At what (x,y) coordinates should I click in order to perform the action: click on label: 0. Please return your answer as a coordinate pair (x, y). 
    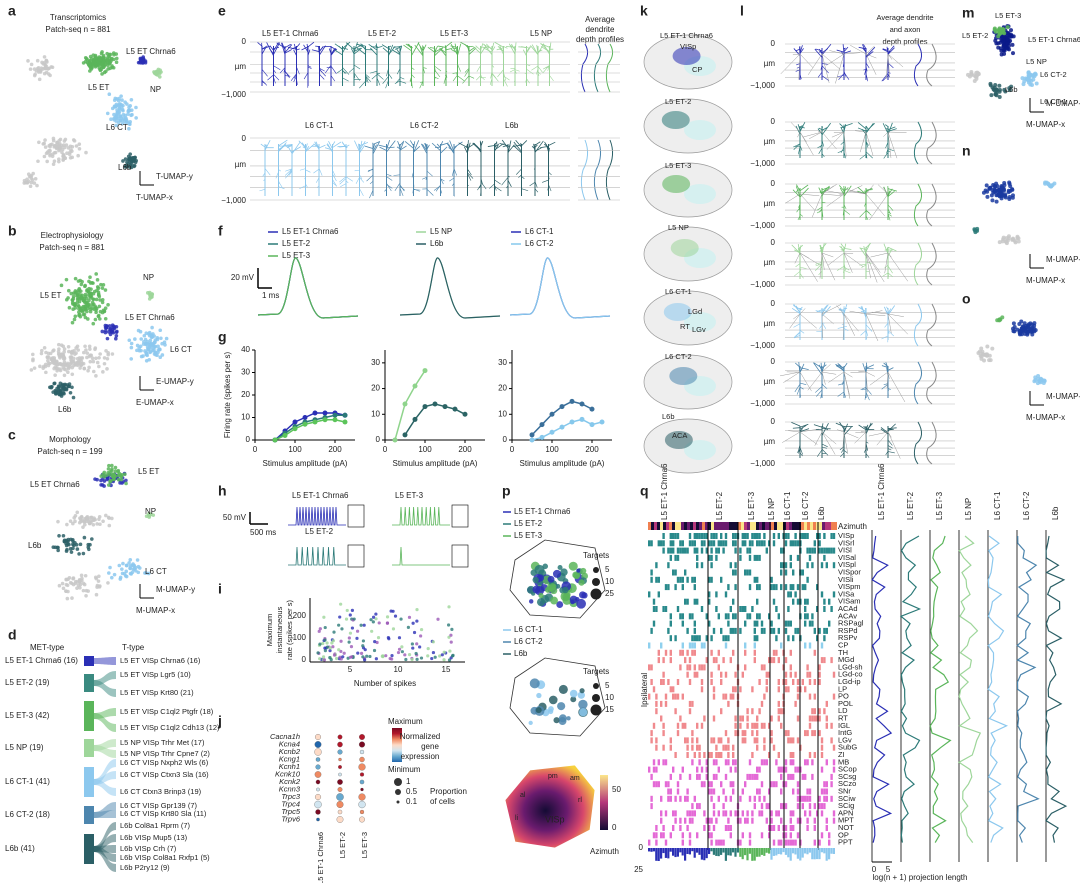
    Looking at the image, I should click on (773, 303).